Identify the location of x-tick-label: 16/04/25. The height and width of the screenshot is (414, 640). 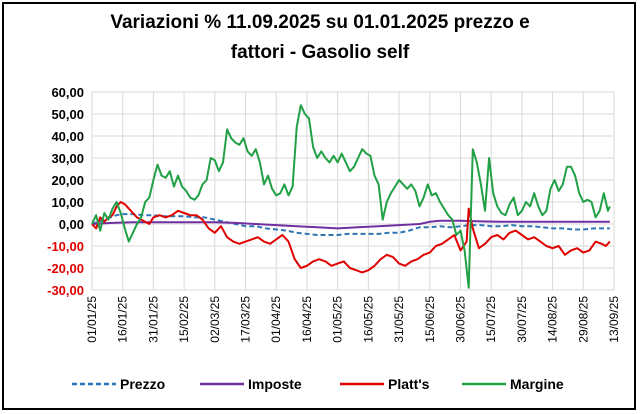
(307, 319).